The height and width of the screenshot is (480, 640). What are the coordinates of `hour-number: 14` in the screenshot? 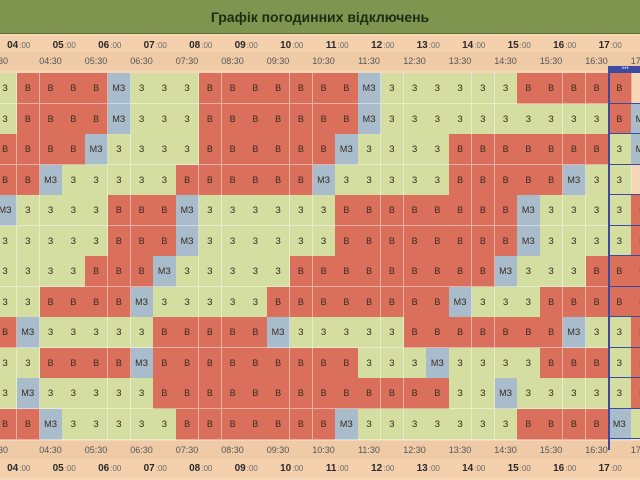 It's located at (468, 468).